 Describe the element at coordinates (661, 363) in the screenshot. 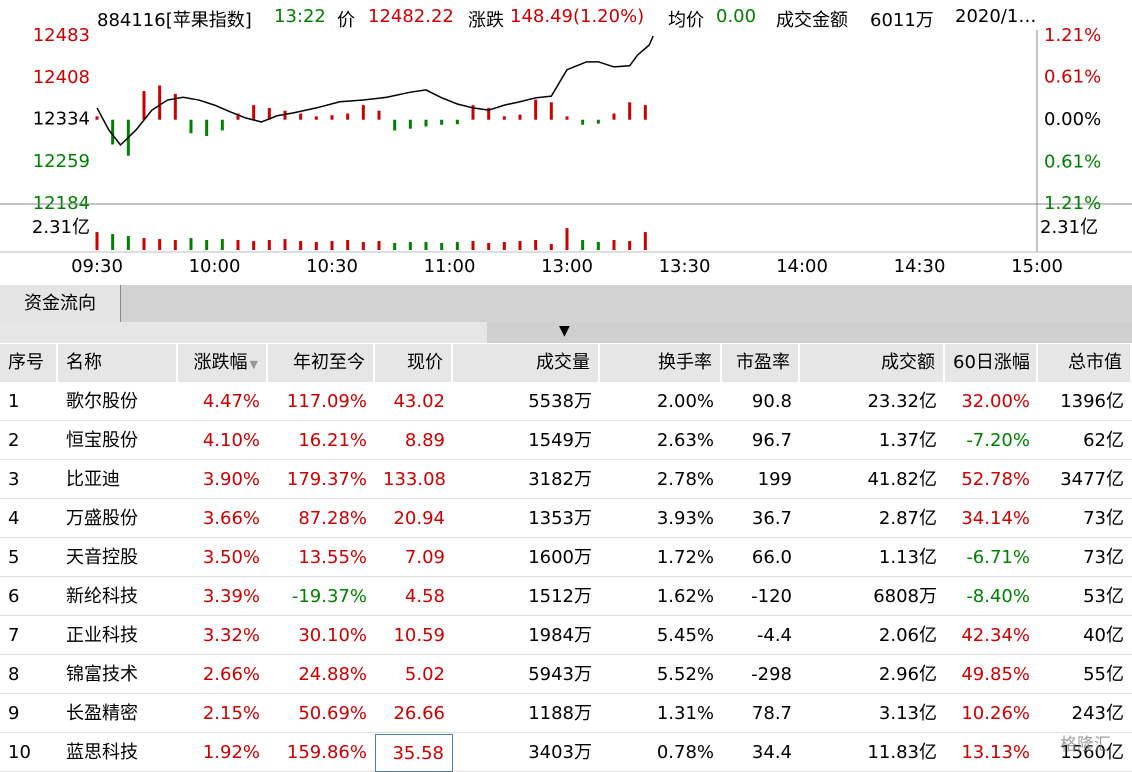

I see `column-header: 换手率` at that location.